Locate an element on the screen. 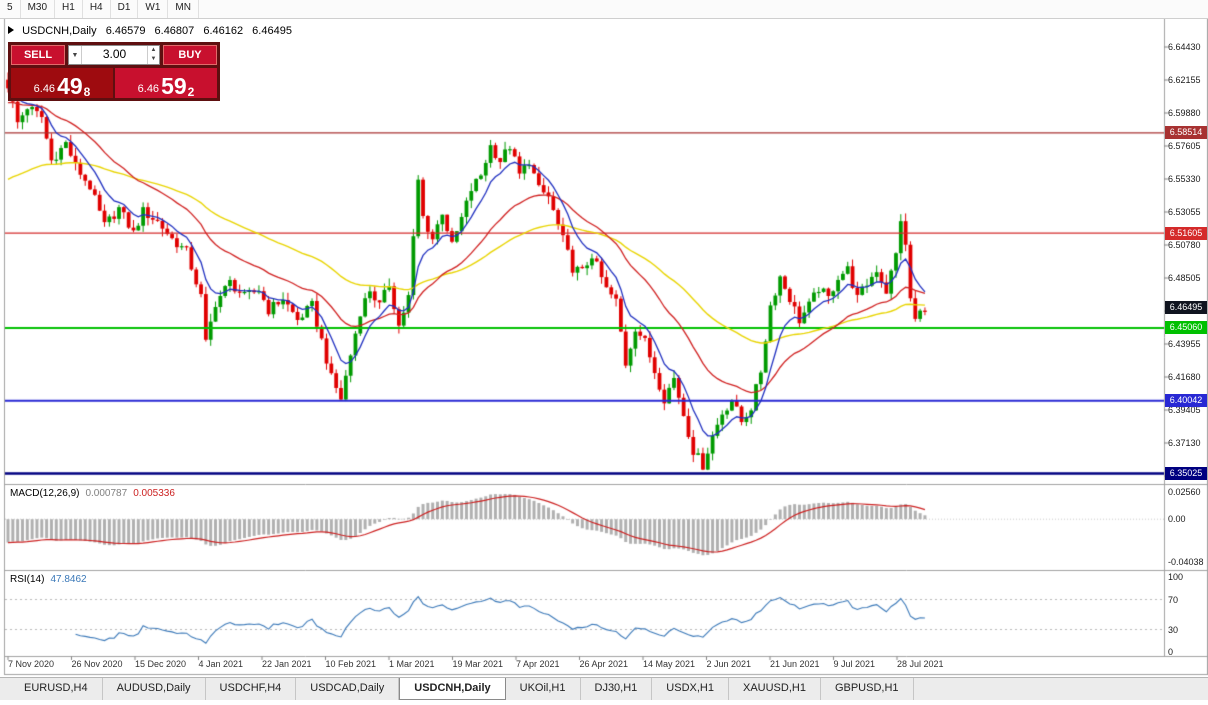 The height and width of the screenshot is (705, 1208). macd-name: MACD(12,26,9) is located at coordinates (45, 493).